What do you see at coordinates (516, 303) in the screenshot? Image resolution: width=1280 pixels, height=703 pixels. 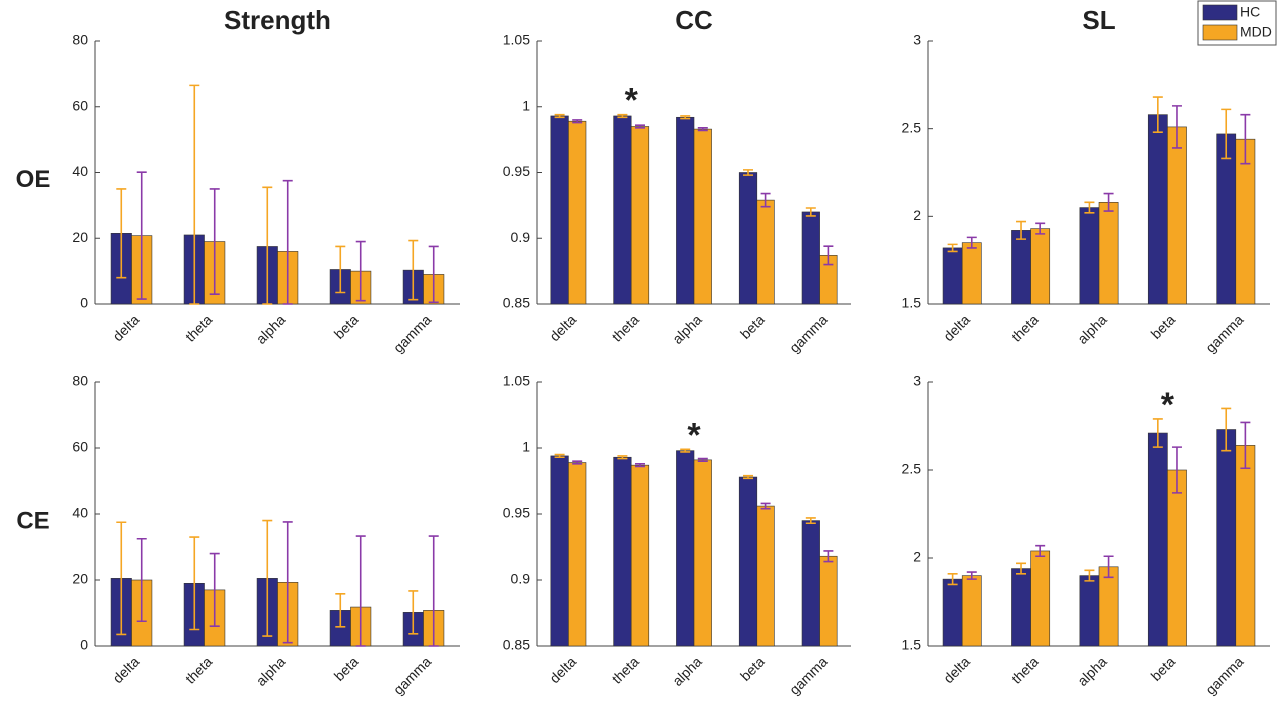 I see `y-tick-label: 0.85` at bounding box center [516, 303].